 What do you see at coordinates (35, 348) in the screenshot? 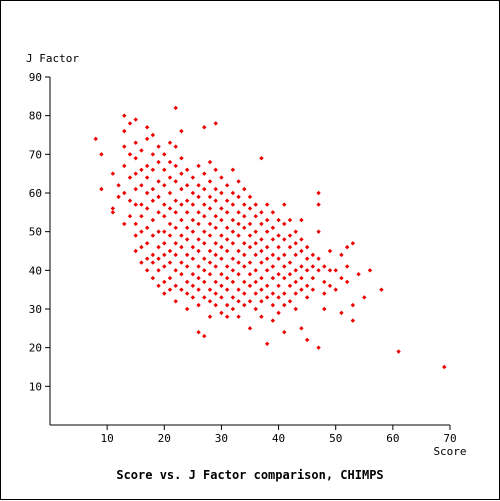
I see `y-tick-label: 20` at bounding box center [35, 348].